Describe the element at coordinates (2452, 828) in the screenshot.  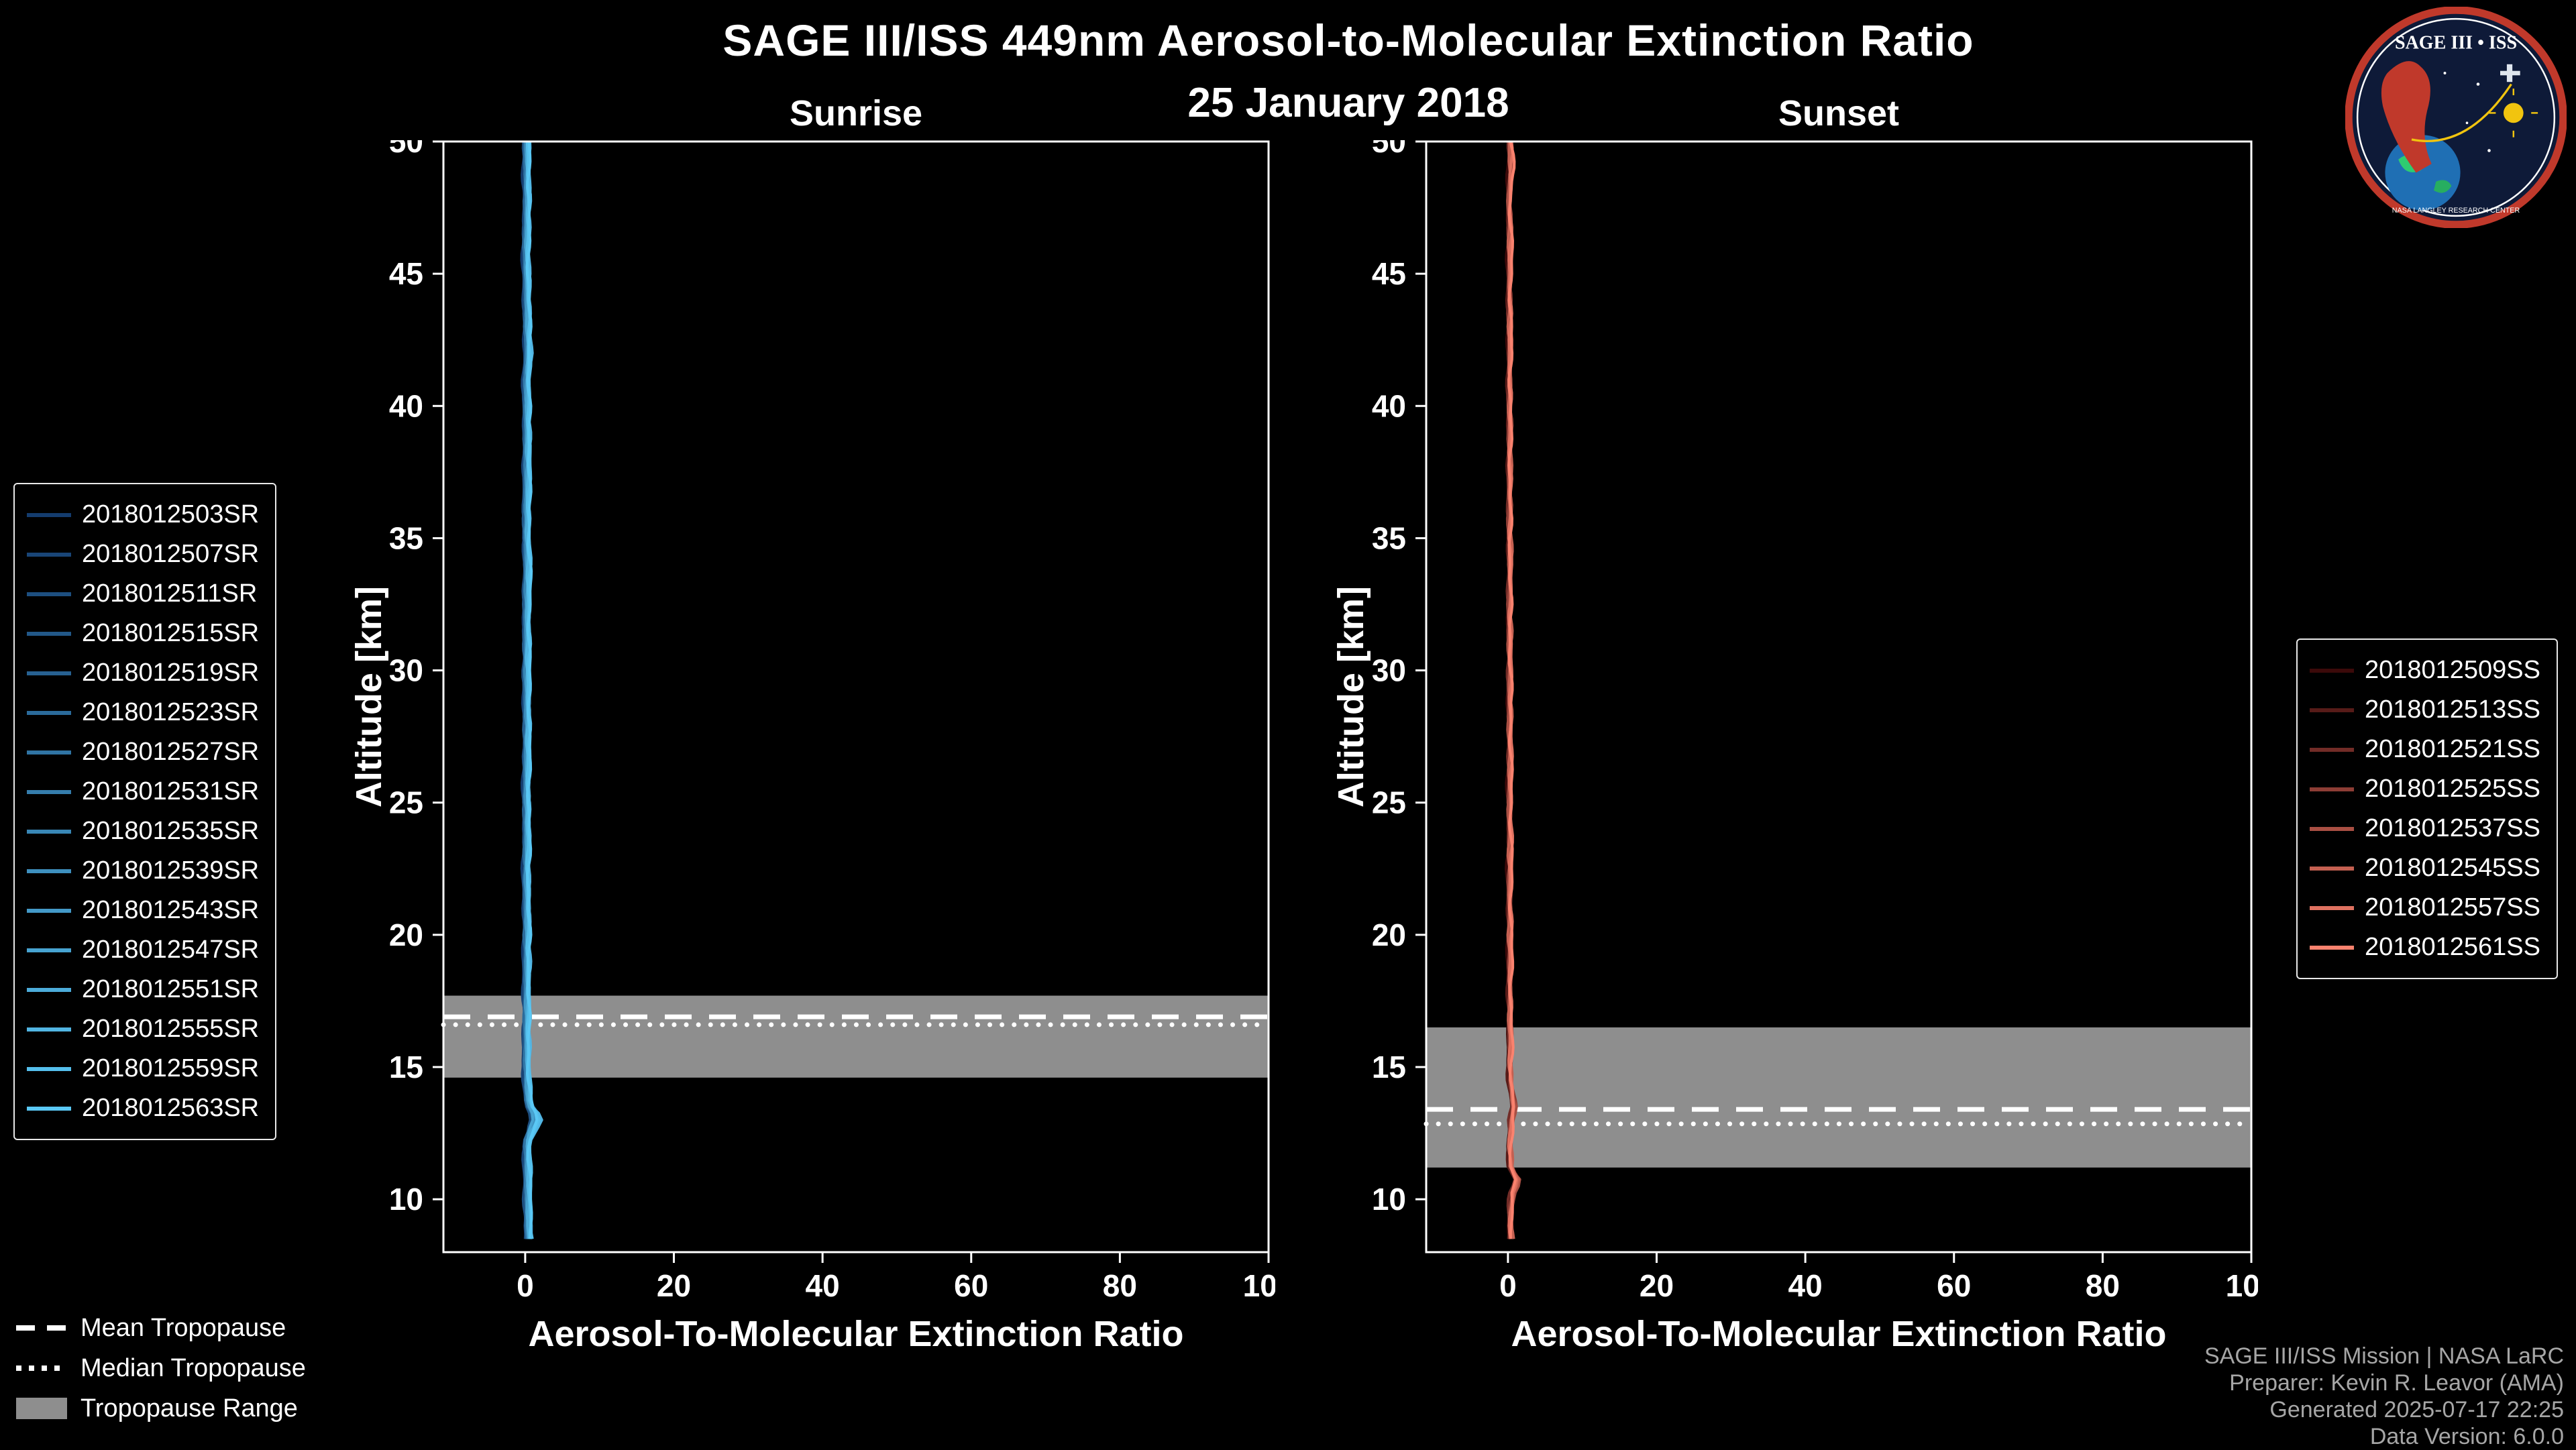
I see `series-label: 2018012537SS` at that location.